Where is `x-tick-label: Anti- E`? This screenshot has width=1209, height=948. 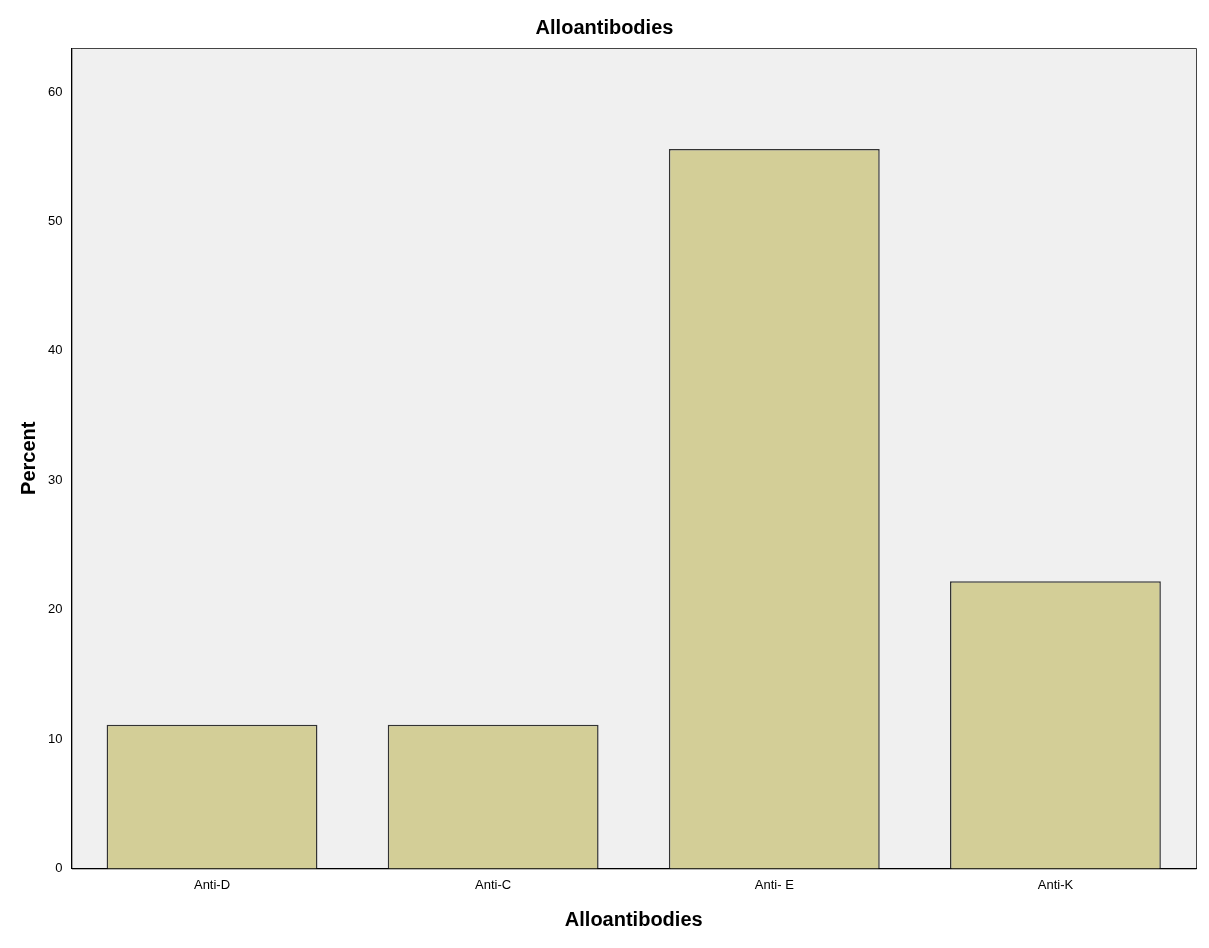
x-tick-label: Anti- E is located at coordinates (774, 884).